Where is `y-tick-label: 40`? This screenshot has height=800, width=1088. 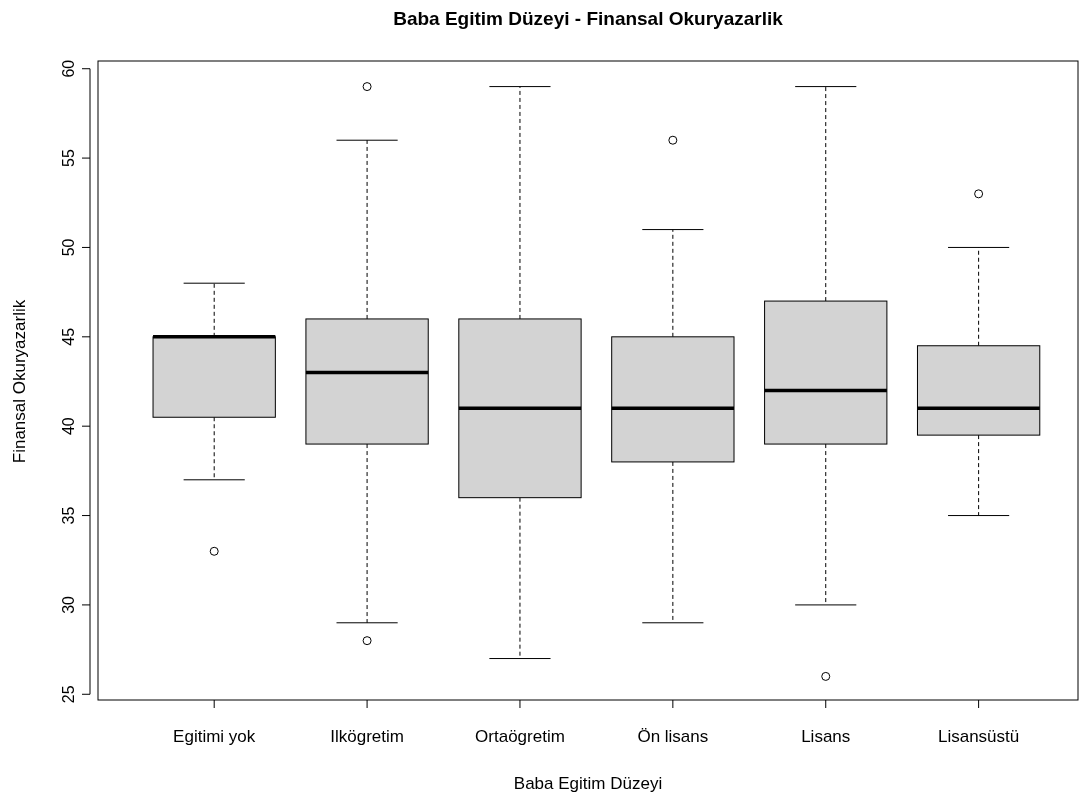
y-tick-label: 40 is located at coordinates (68, 426).